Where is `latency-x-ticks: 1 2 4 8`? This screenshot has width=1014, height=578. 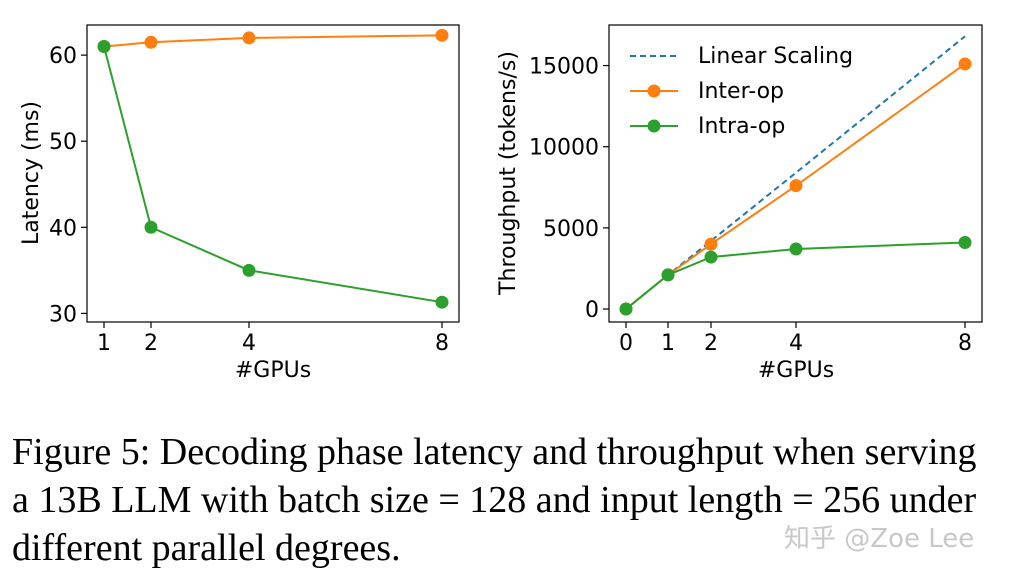 latency-x-ticks: 1 2 4 8 is located at coordinates (273, 339).